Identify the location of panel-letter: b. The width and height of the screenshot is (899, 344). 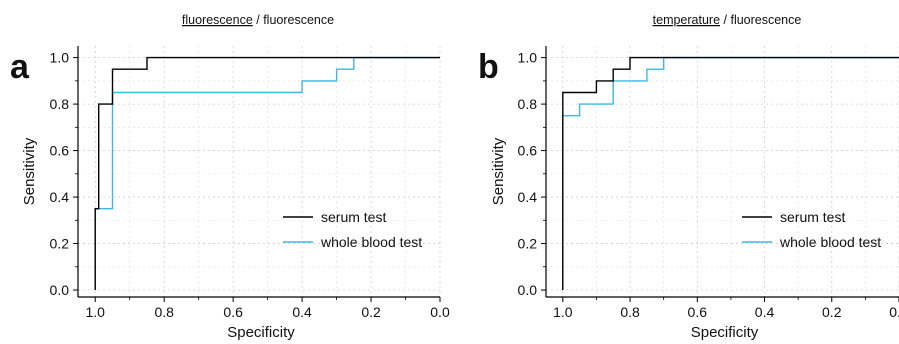
(488, 67).